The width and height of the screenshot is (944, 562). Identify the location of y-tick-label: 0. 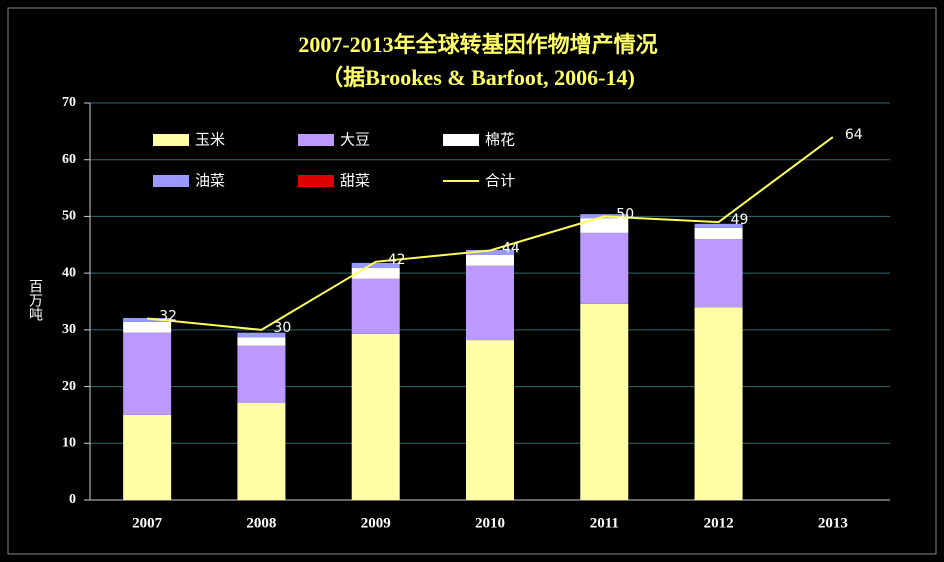
(72, 499).